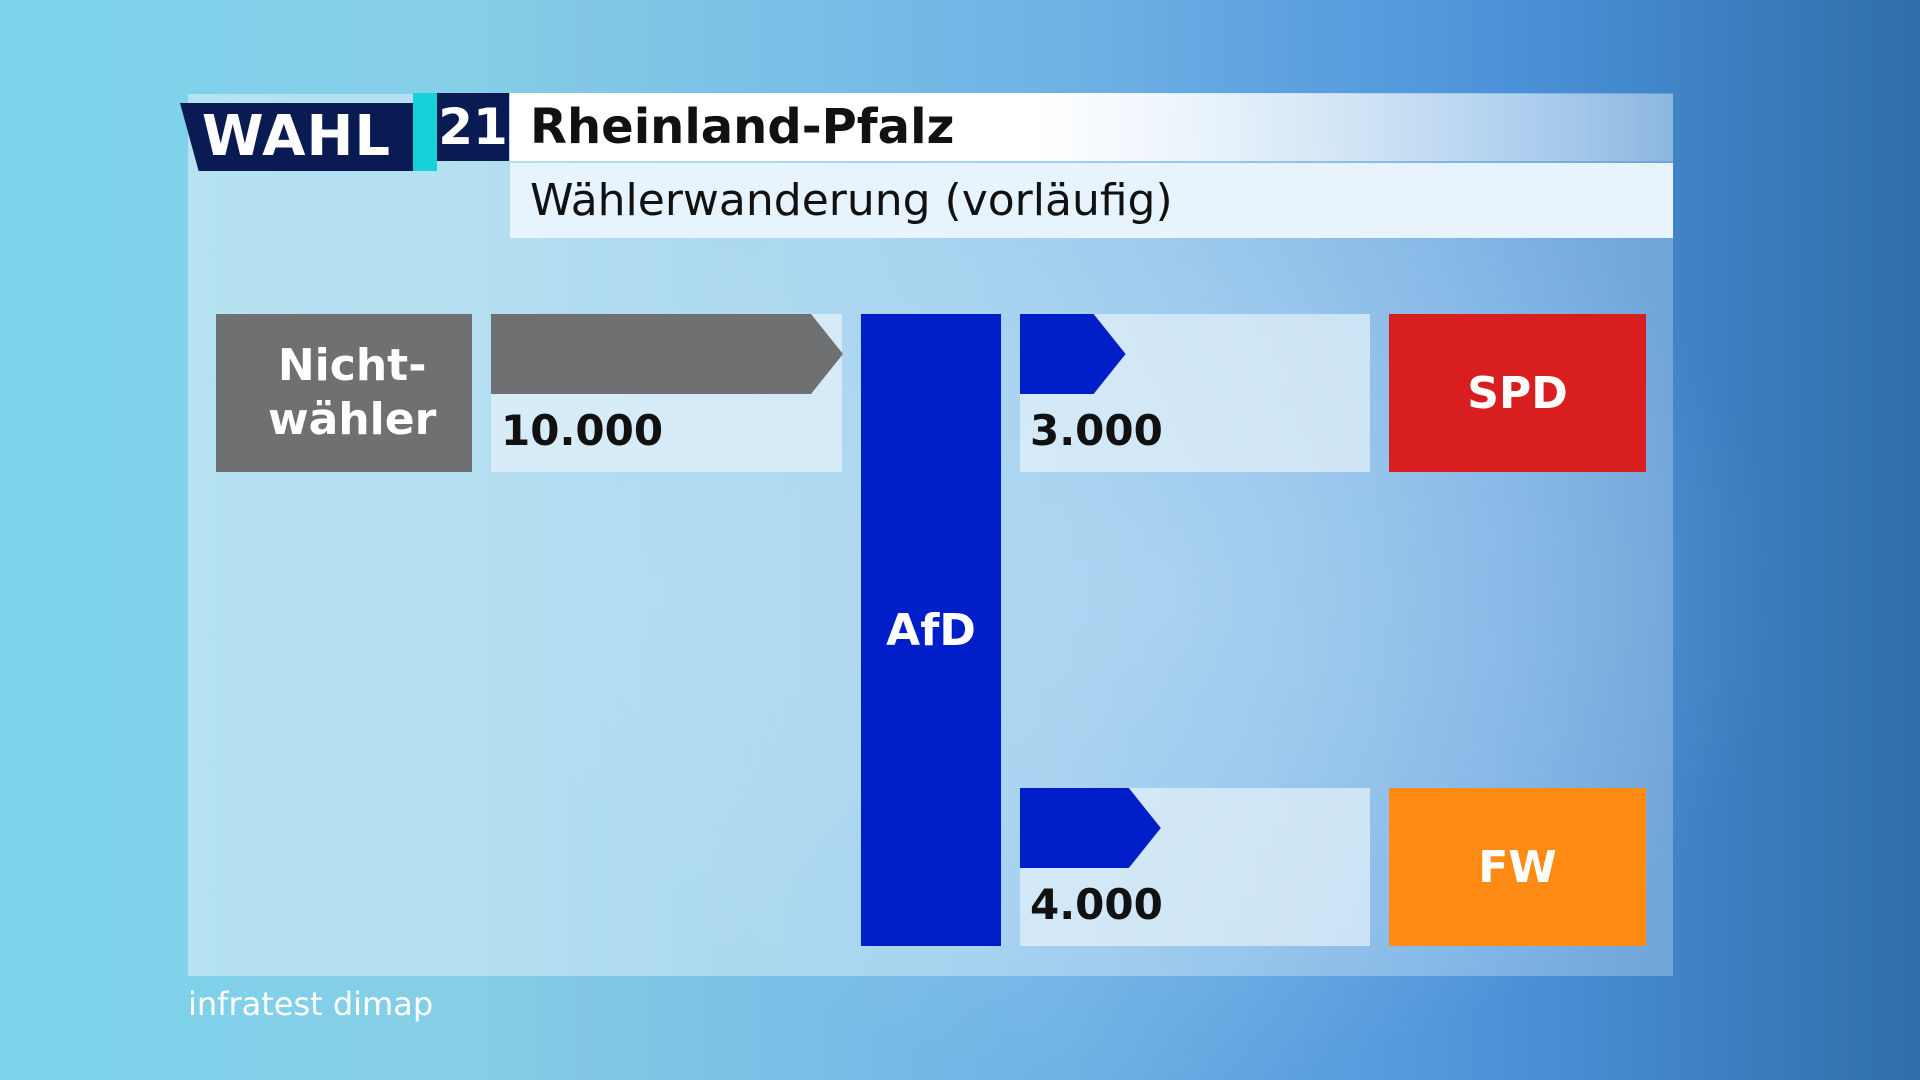  What do you see at coordinates (742, 127) in the screenshot?
I see `chart-title: Rheinland-Pfalz` at bounding box center [742, 127].